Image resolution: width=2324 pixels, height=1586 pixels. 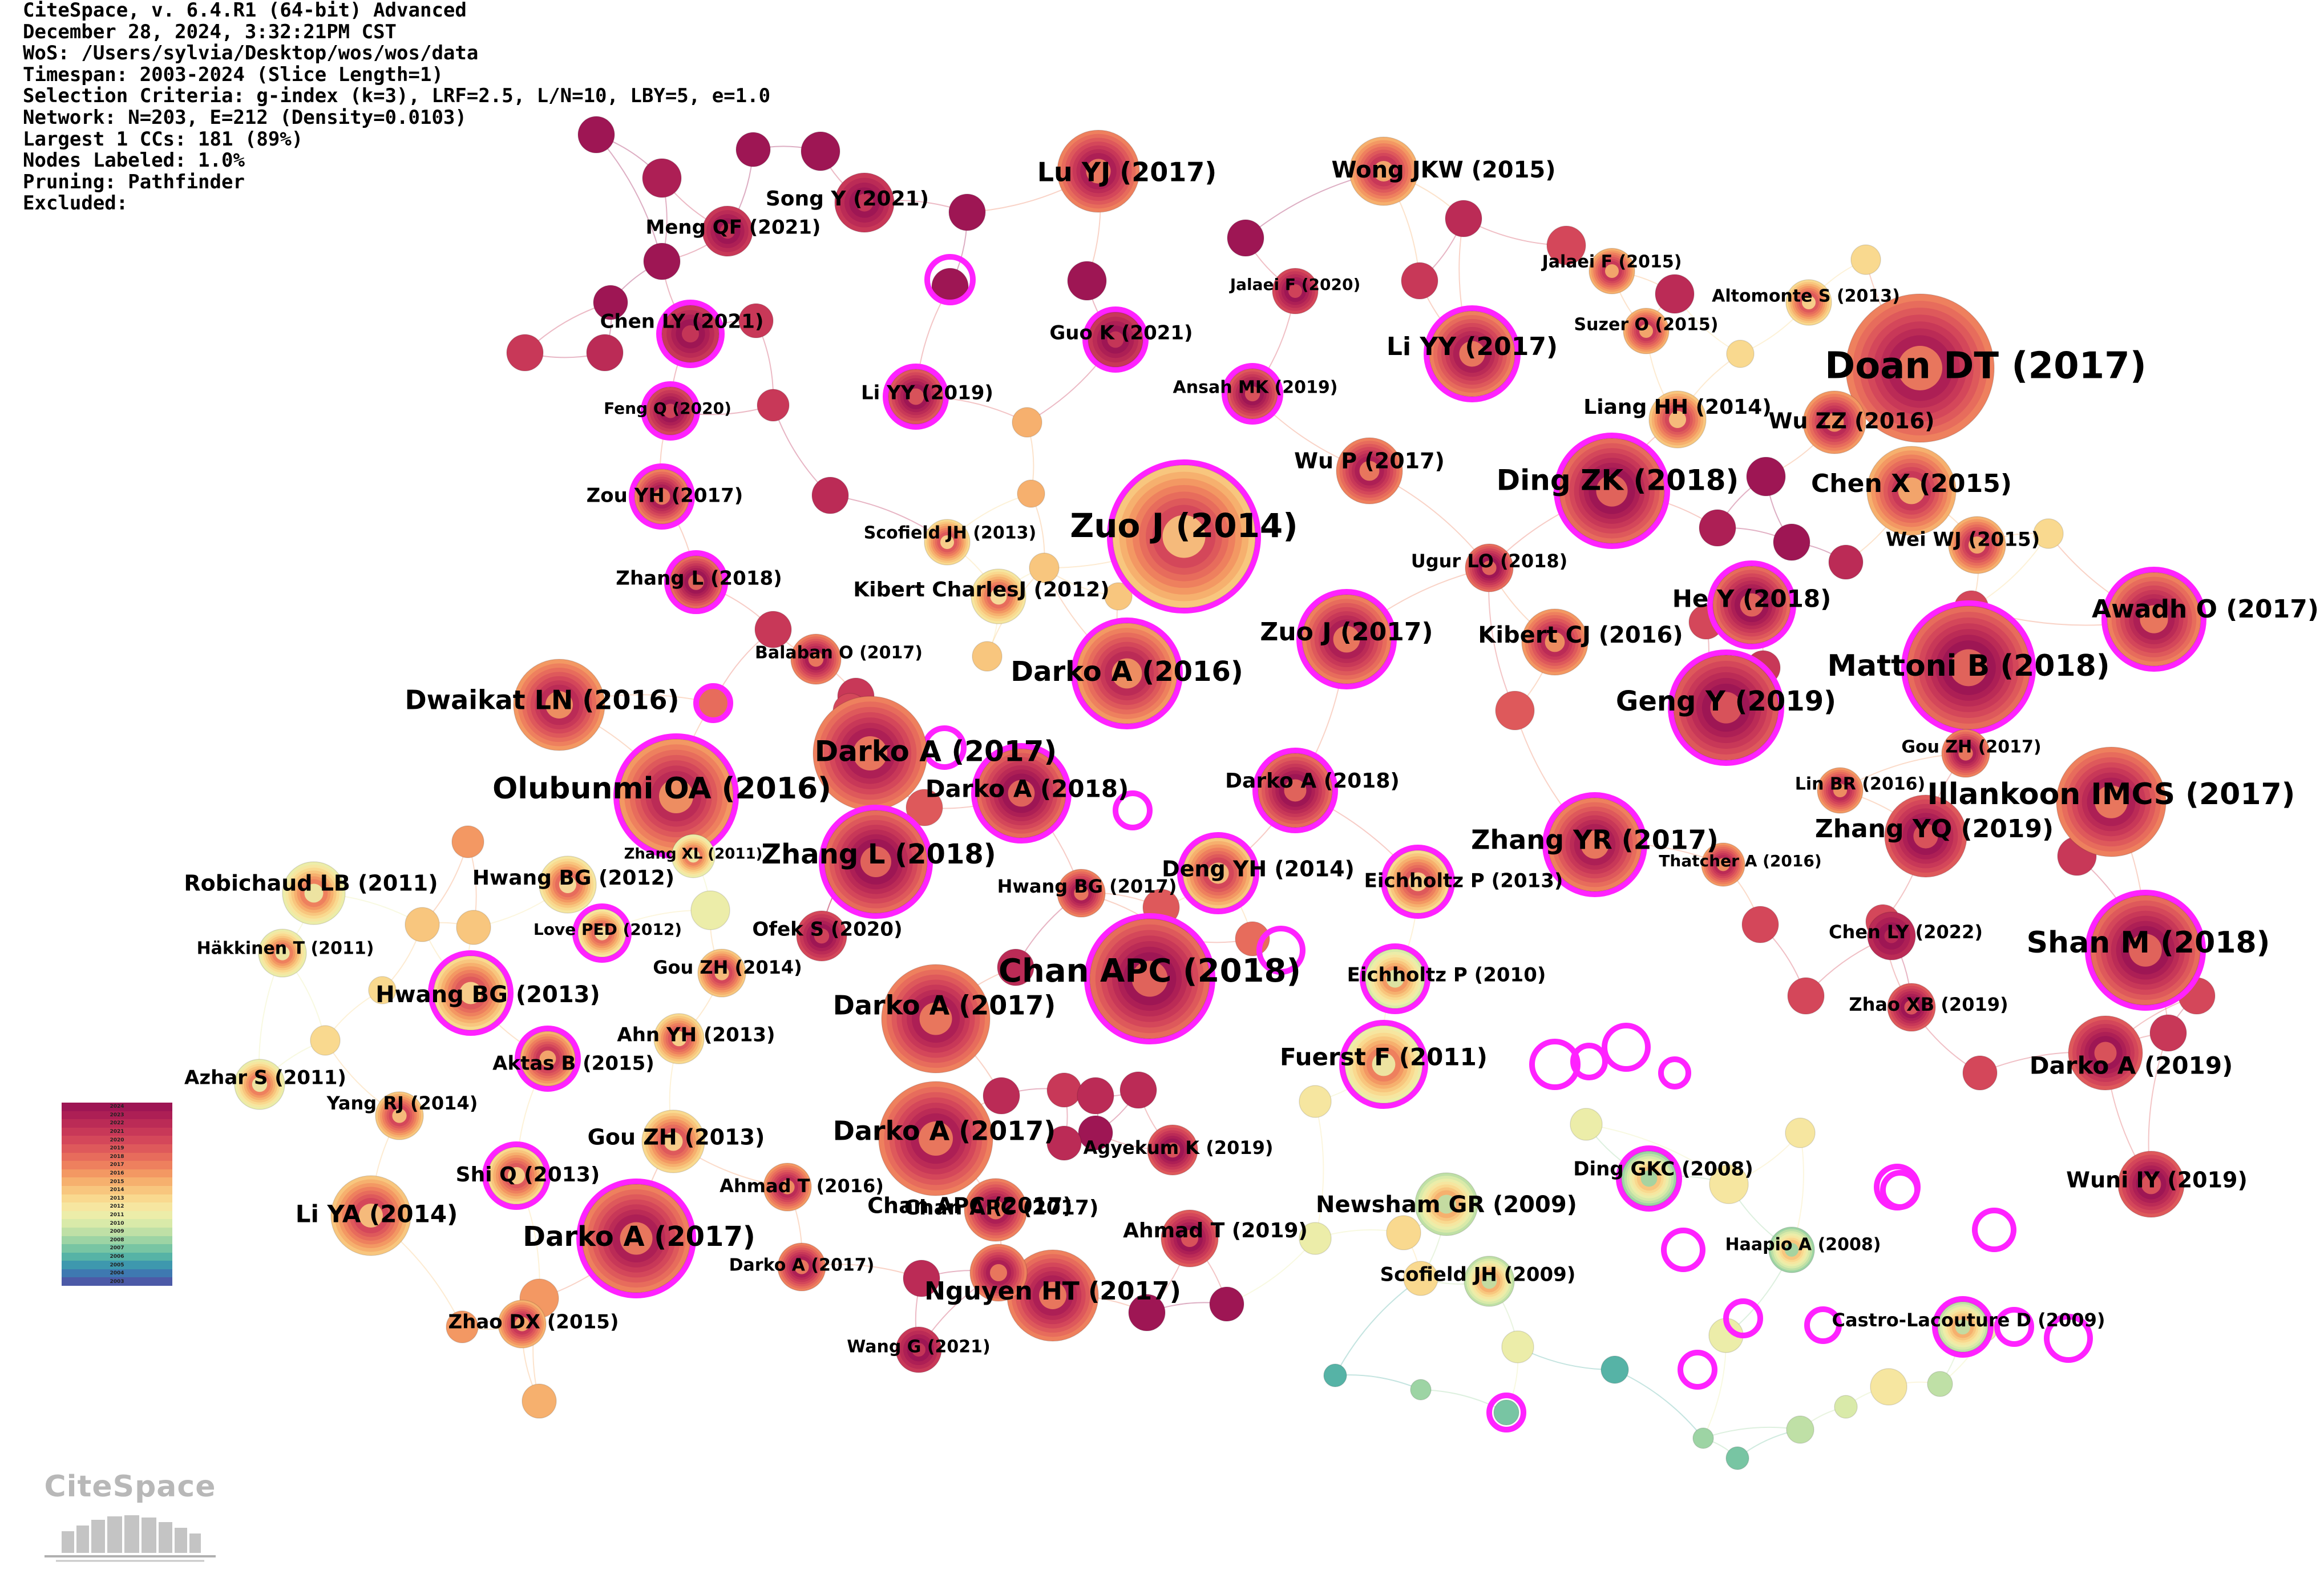 What do you see at coordinates (573, 1063) in the screenshot?
I see `node-label: Aktas B (2015)` at bounding box center [573, 1063].